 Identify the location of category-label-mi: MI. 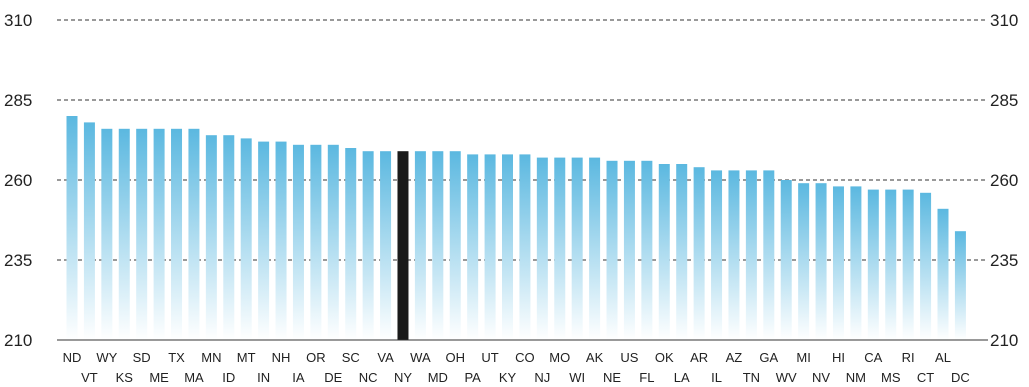
(803, 357).